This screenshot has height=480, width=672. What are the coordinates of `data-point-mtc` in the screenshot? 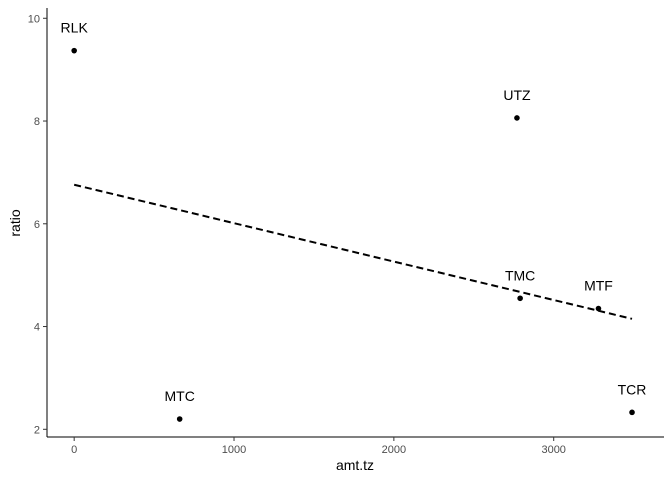 It's located at (179, 419).